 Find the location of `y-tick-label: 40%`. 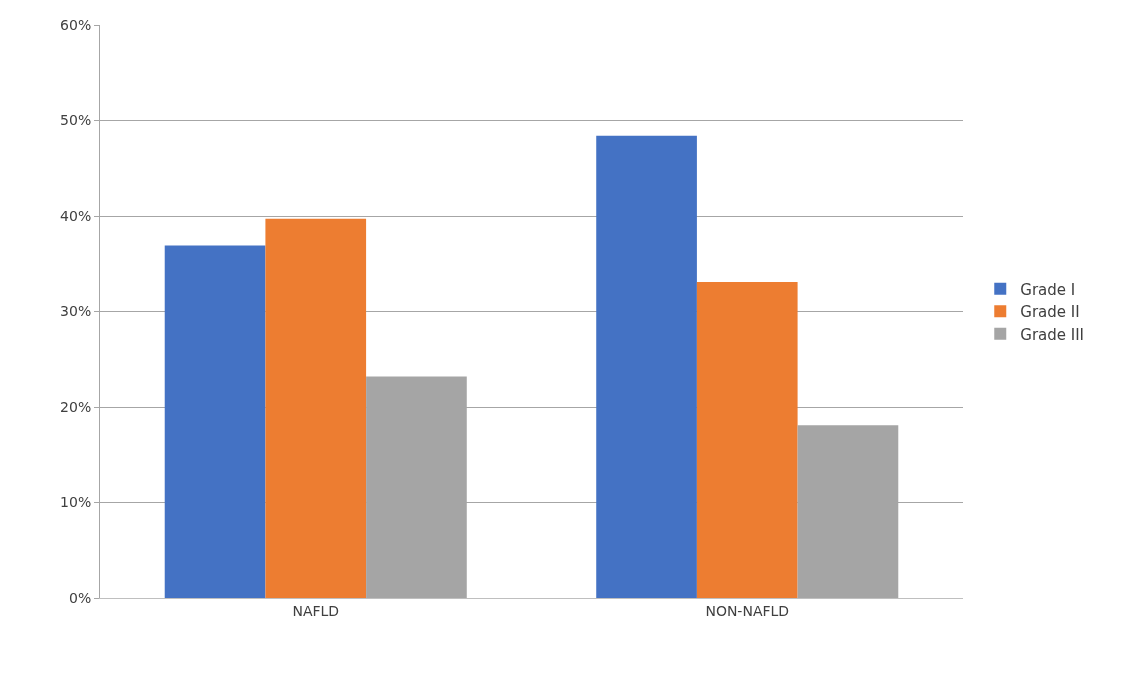

y-tick-label: 40% is located at coordinates (76, 215).